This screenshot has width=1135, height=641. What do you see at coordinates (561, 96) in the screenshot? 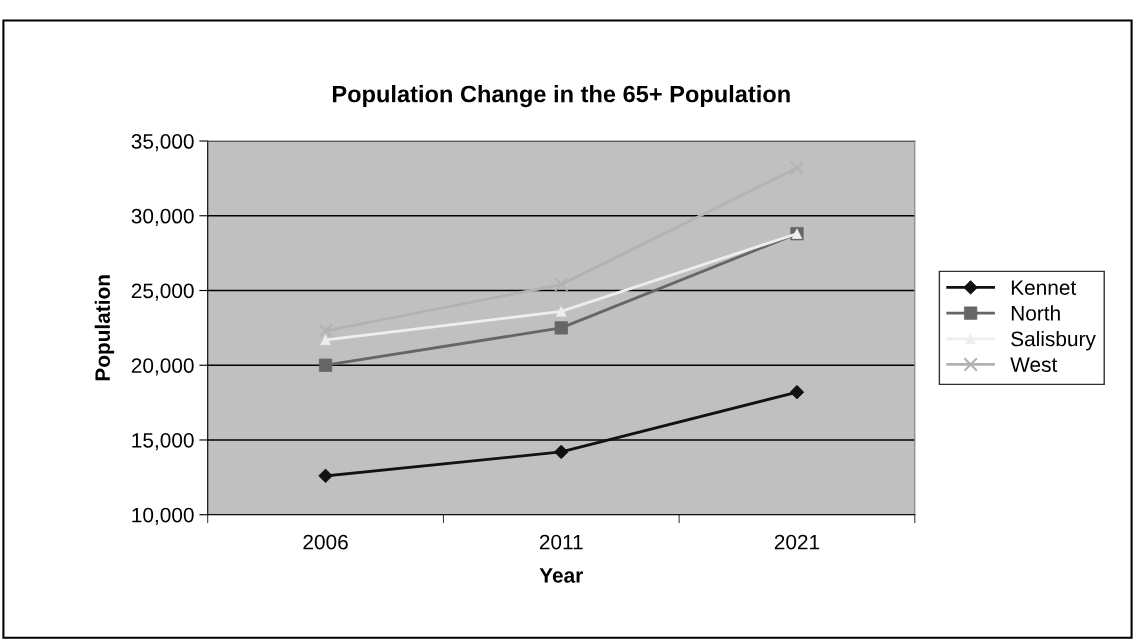
I see `chart-title: Population Change in the 65+ Population` at bounding box center [561, 96].